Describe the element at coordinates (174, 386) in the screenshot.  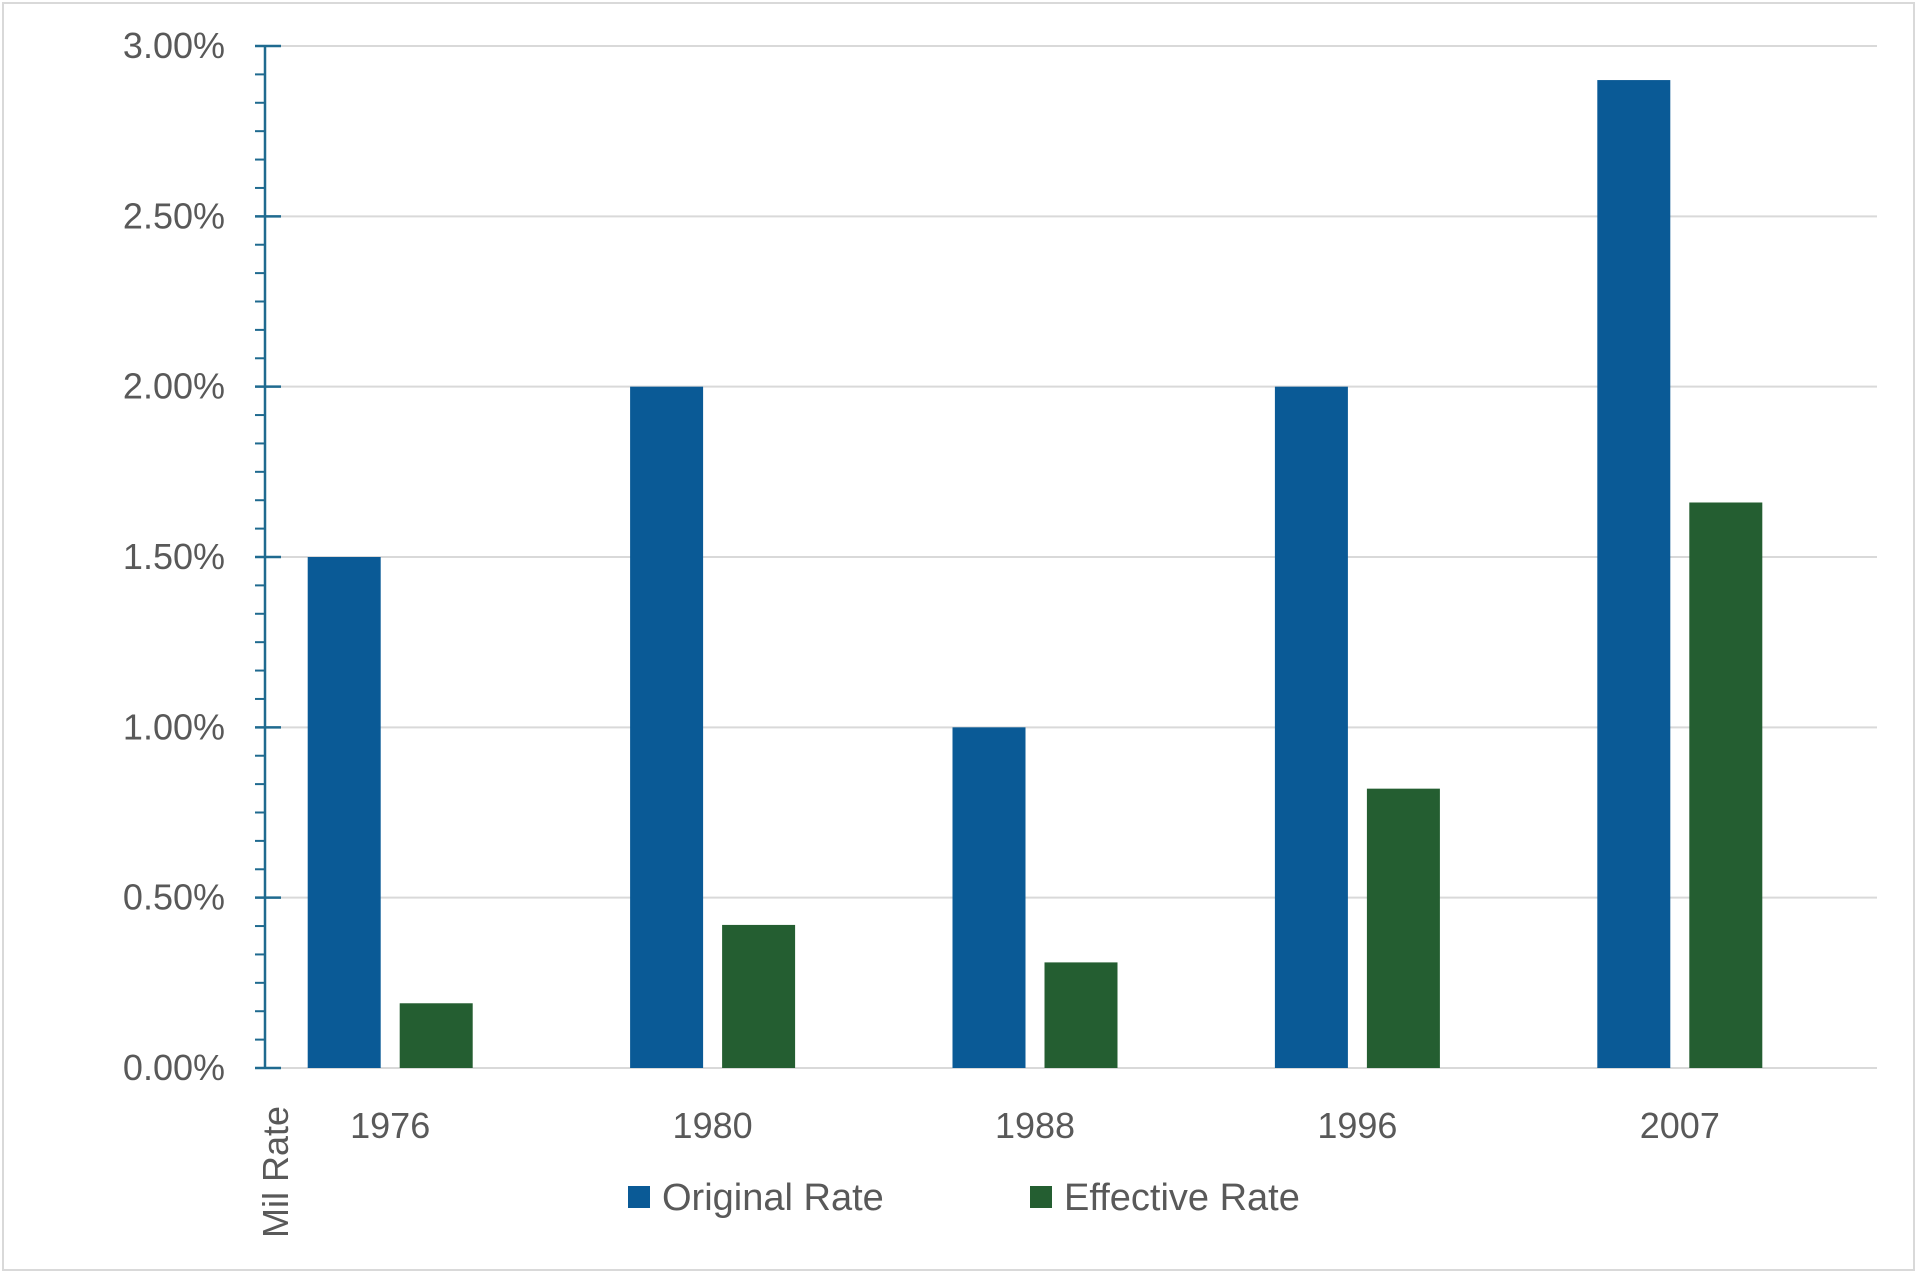
I see `y-tick-label: 2.00%` at that location.